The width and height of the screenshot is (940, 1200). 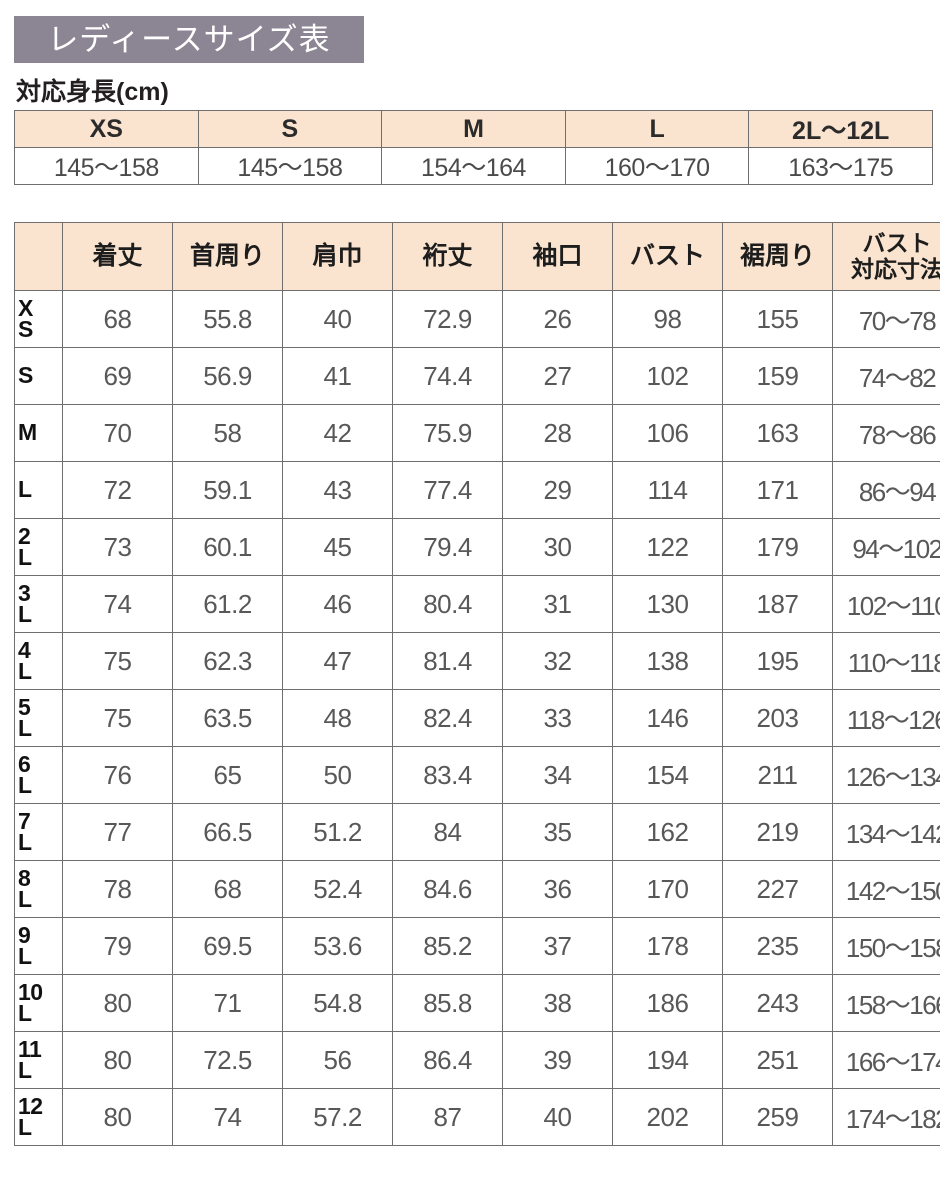 I want to click on measurement-cell: 87, so click(x=447, y=1117).